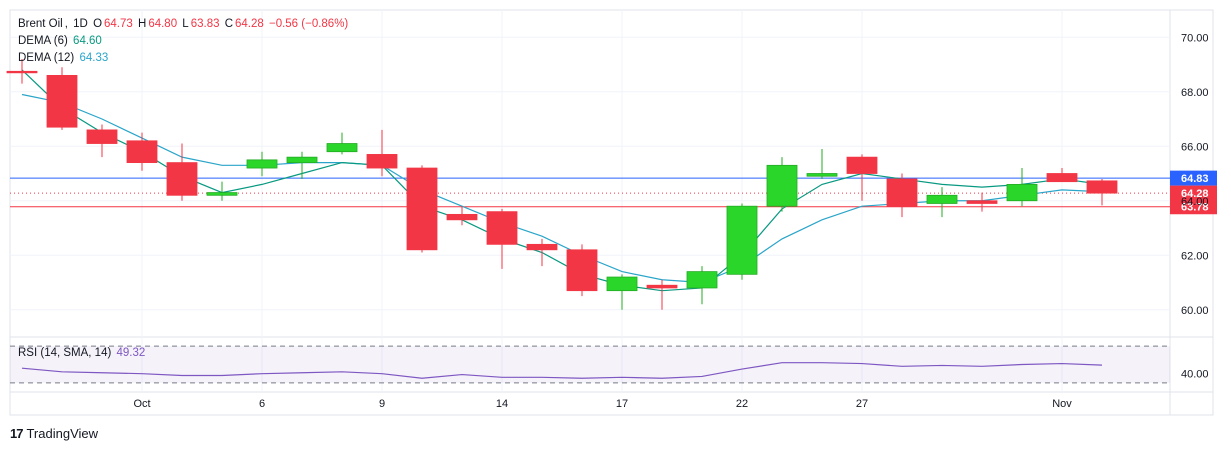 Image resolution: width=1231 pixels, height=452 pixels. I want to click on x-tick-label: 6, so click(262, 404).